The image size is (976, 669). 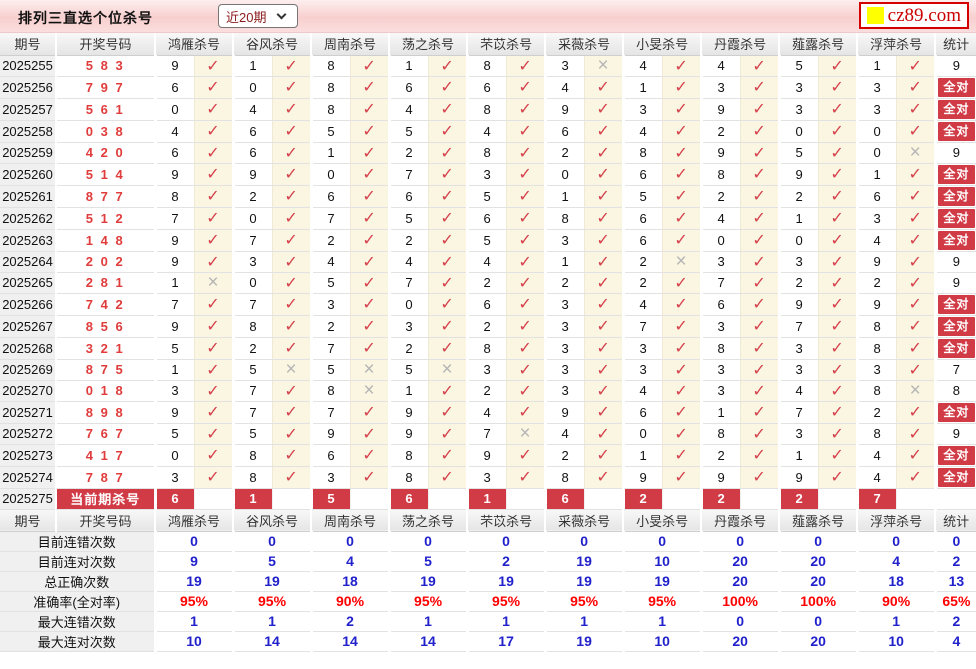 I want to click on draw-numbers: 5 6 1, so click(x=105, y=109).